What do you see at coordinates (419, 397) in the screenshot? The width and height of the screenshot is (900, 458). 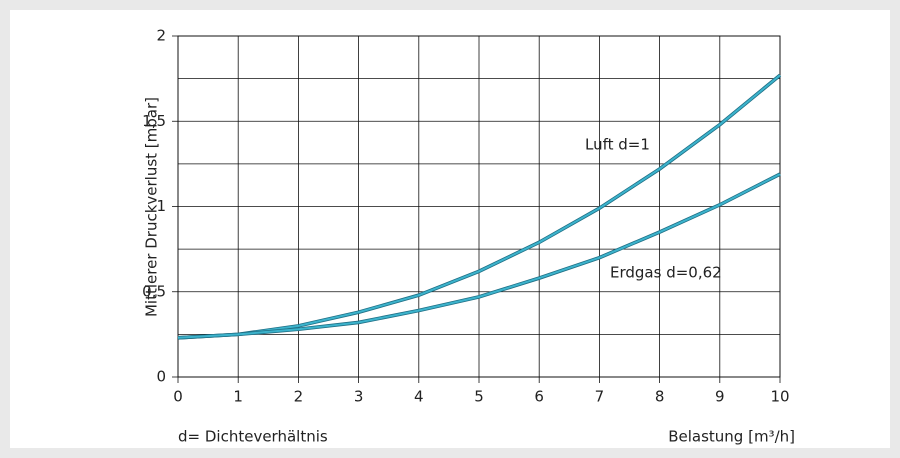 I see `x-tick-label: 4` at bounding box center [419, 397].